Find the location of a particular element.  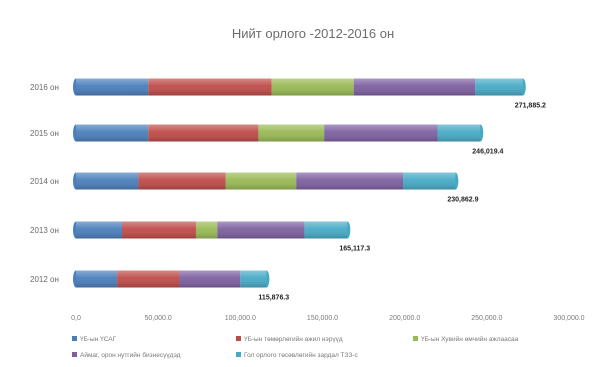

x-tick-label: 100,000.0 is located at coordinates (240, 318).